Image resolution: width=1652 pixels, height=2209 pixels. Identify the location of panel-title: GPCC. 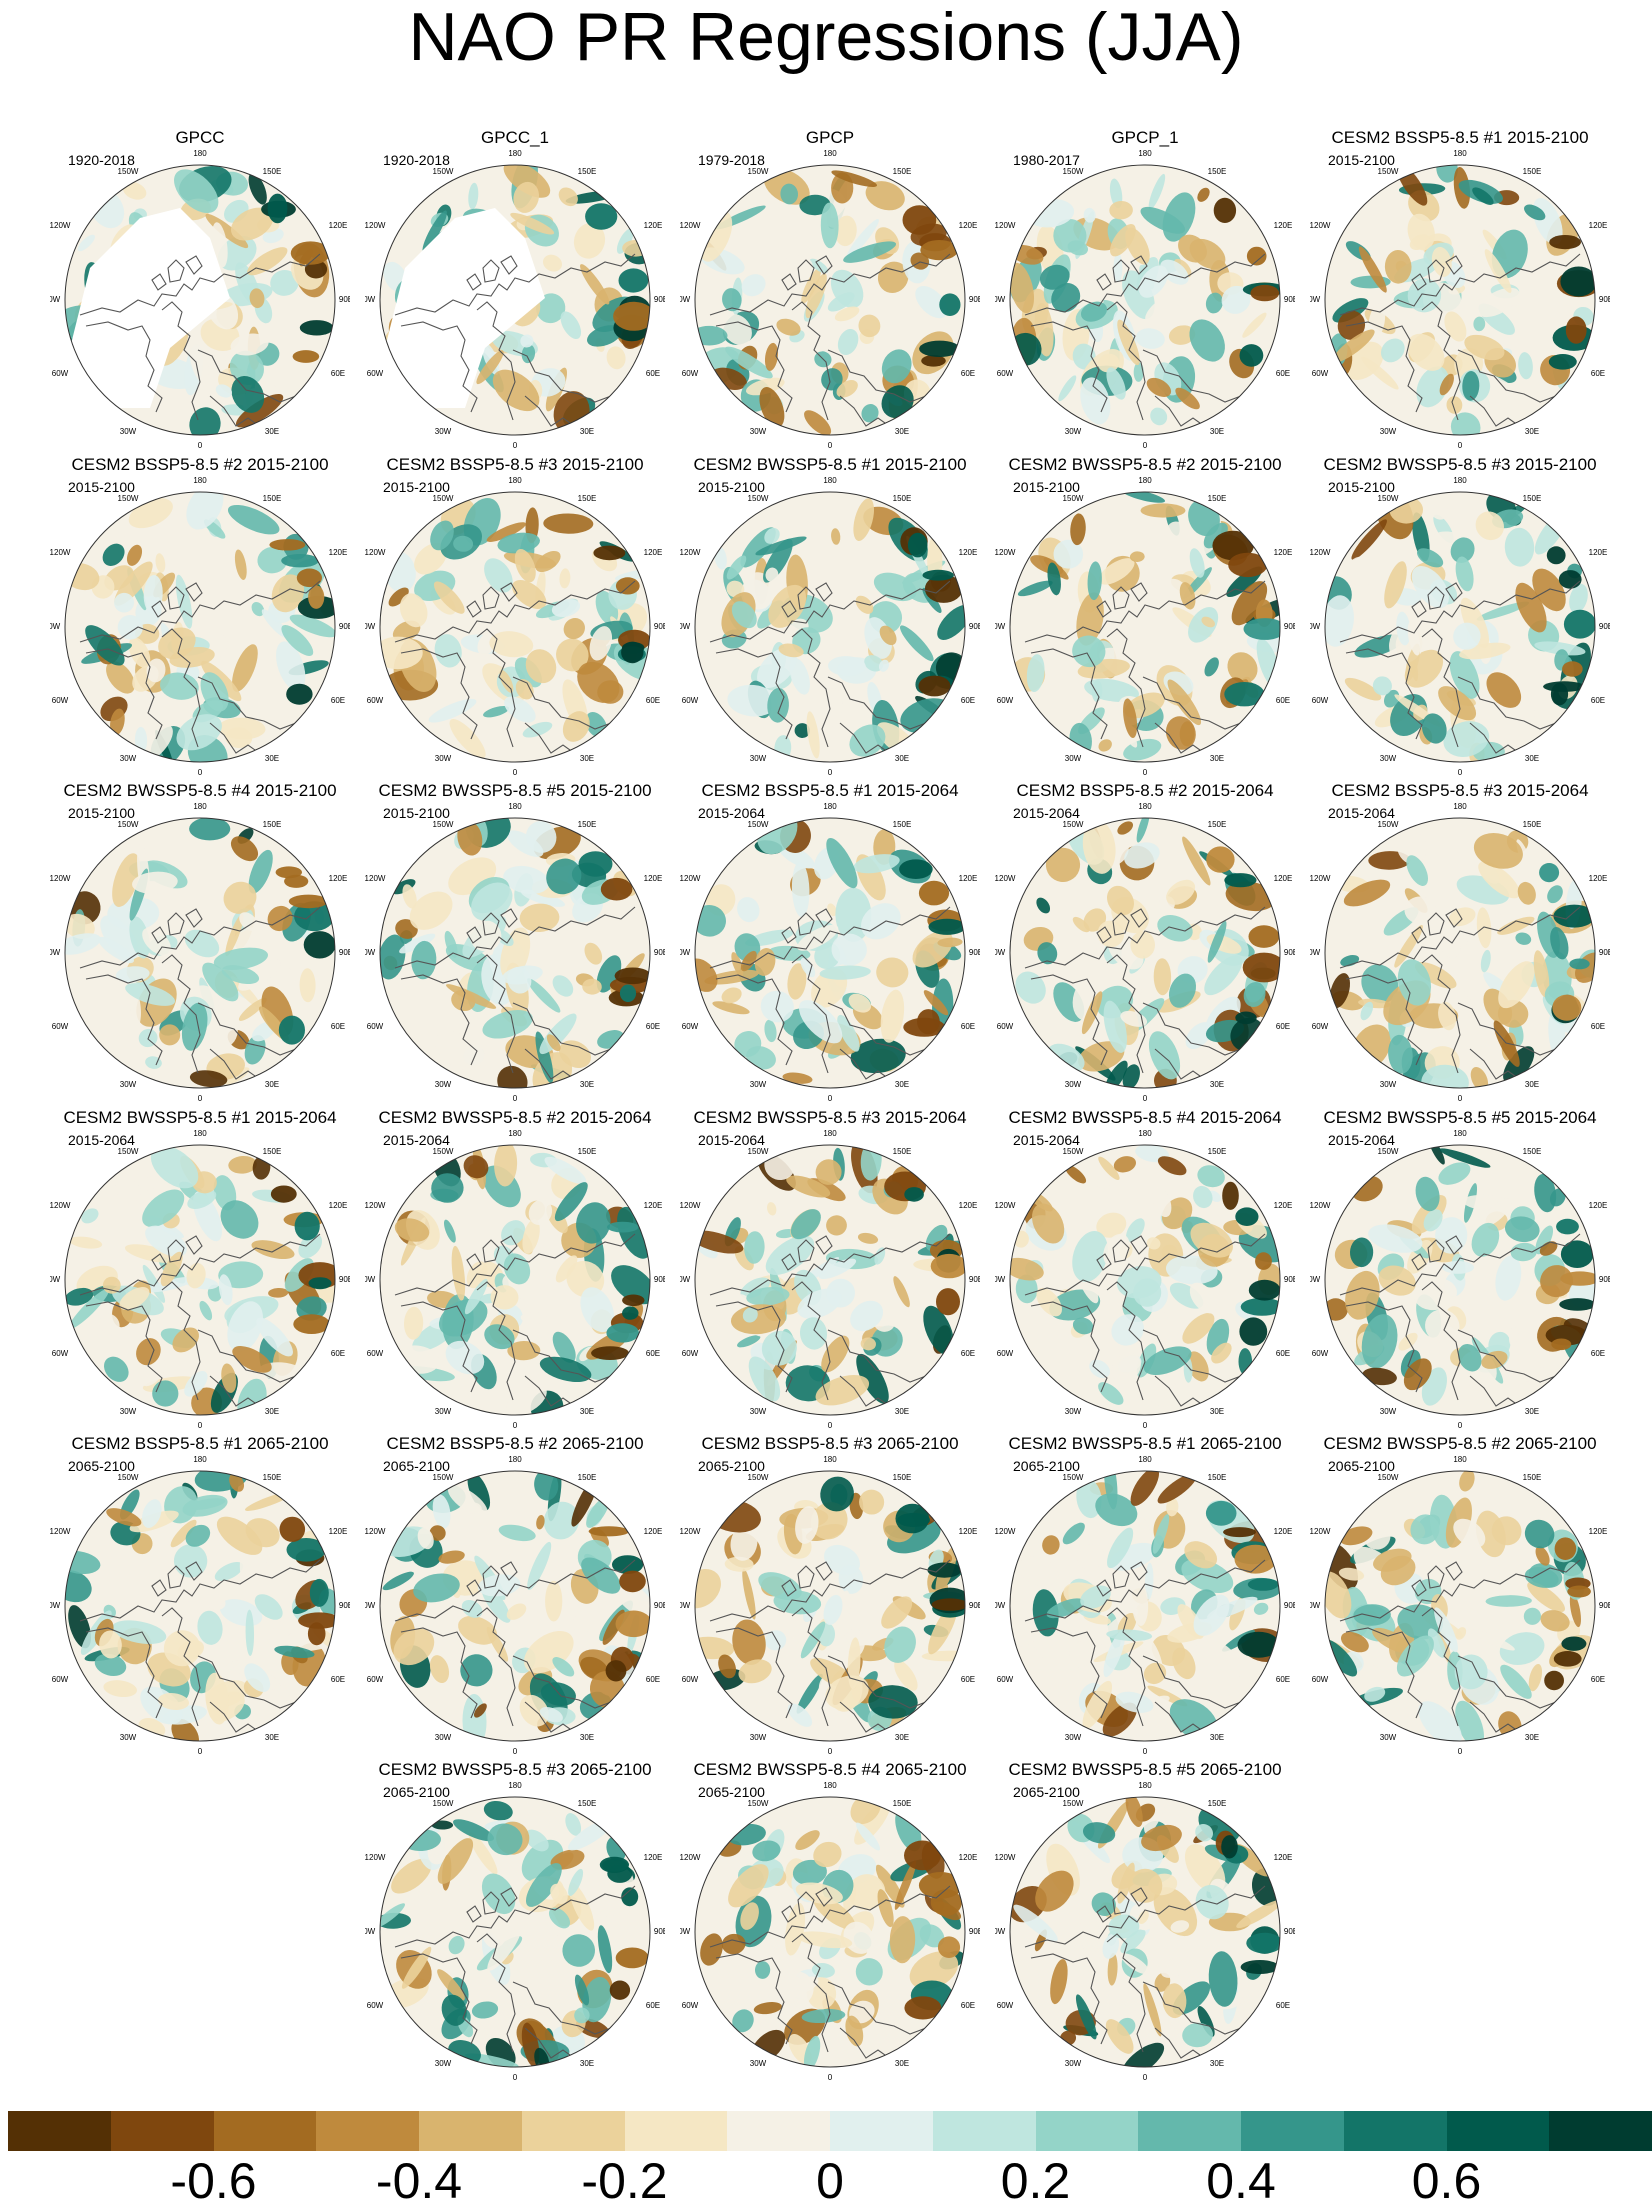
(200, 137).